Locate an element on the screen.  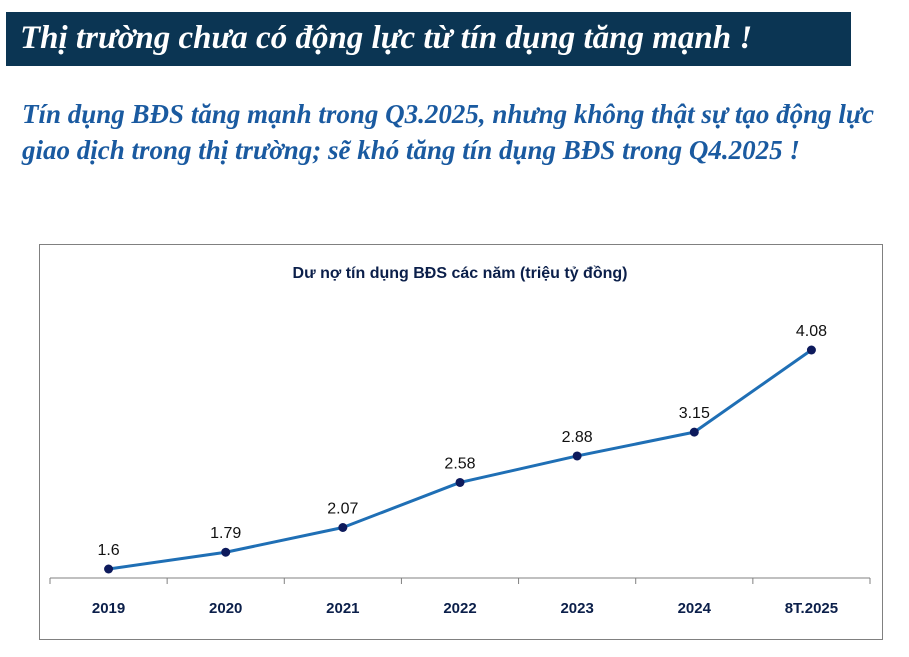
x-tick-label: 2023 is located at coordinates (576, 608).